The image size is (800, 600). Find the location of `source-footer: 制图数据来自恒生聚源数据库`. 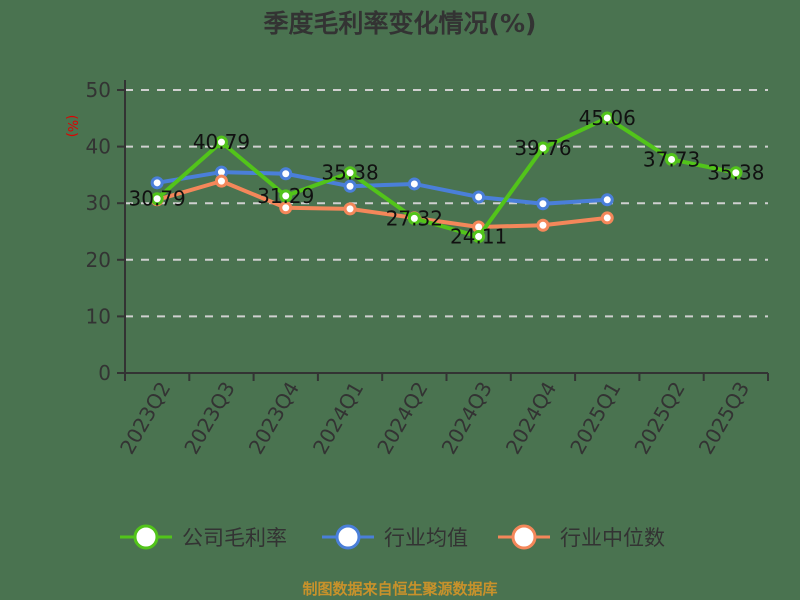

source-footer: 制图数据来自恒生聚源数据库 is located at coordinates (399, 589).